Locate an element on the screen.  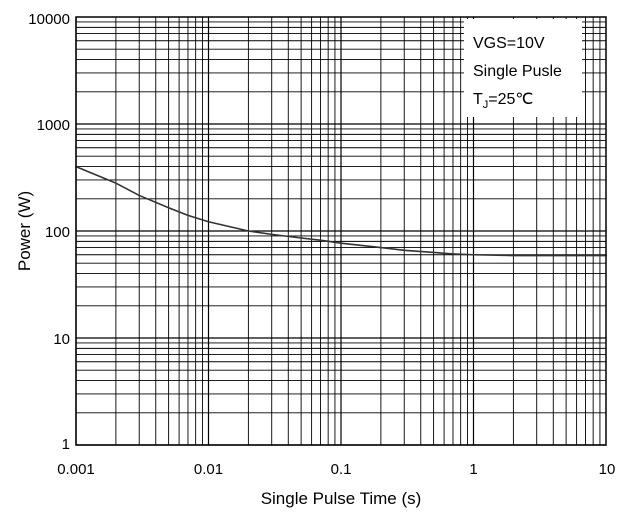
y-tick-label: 100 is located at coordinates (57, 232).